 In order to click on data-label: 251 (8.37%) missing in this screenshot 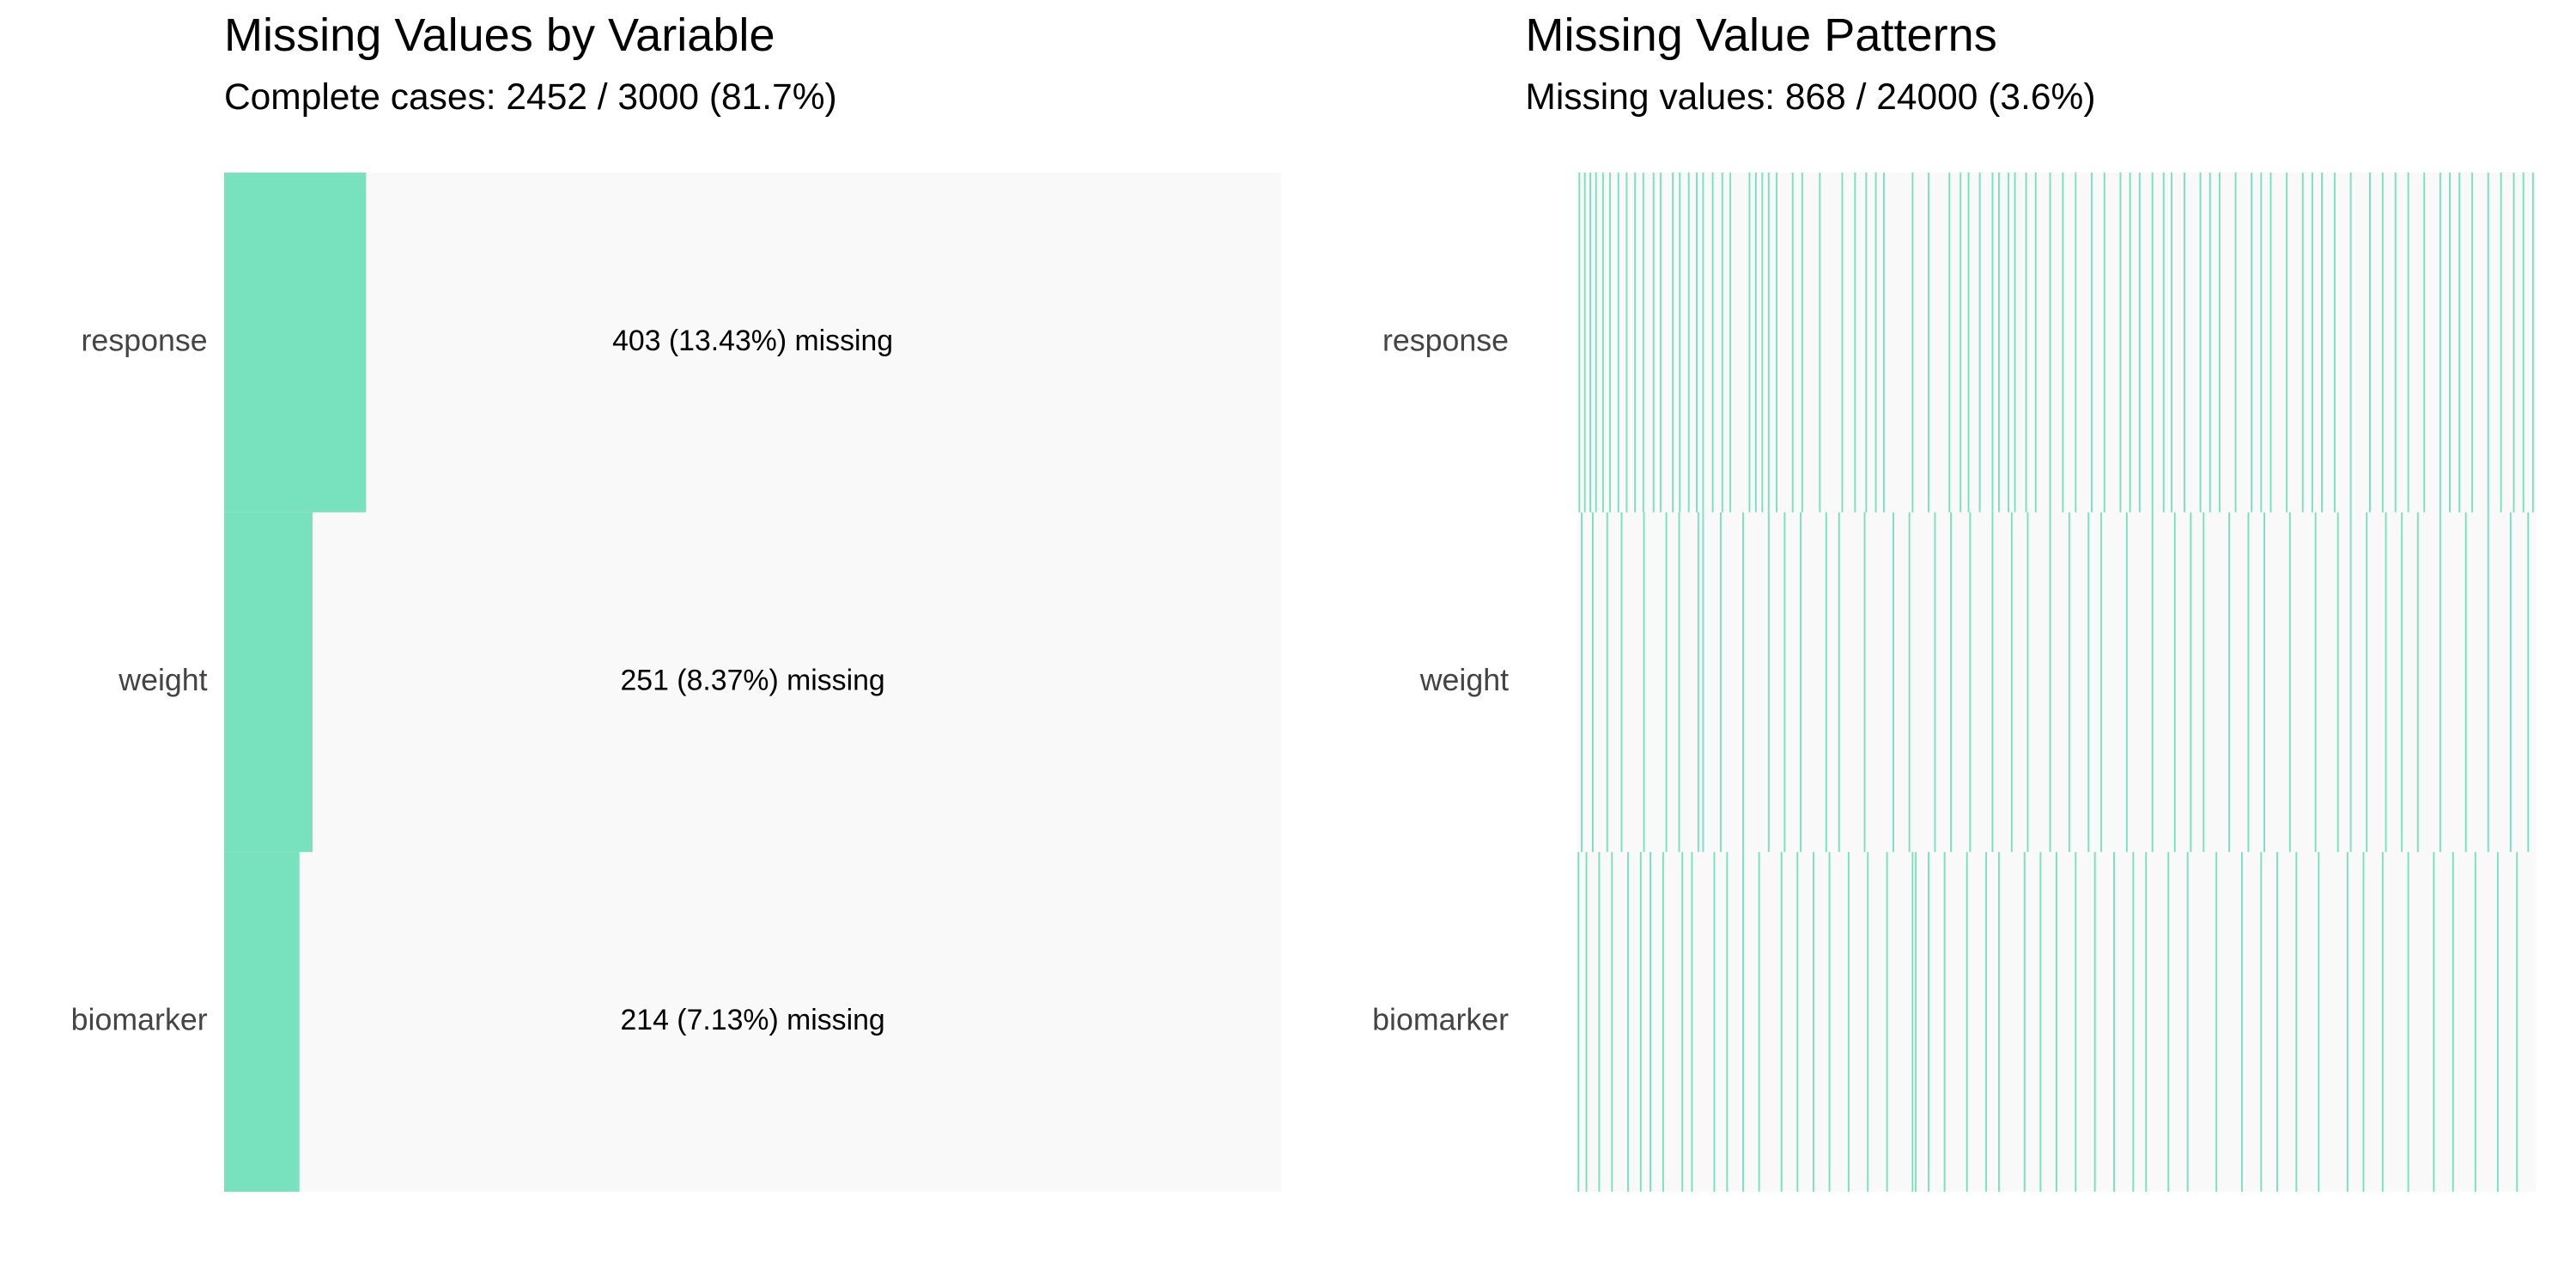, I will do `click(753, 680)`.